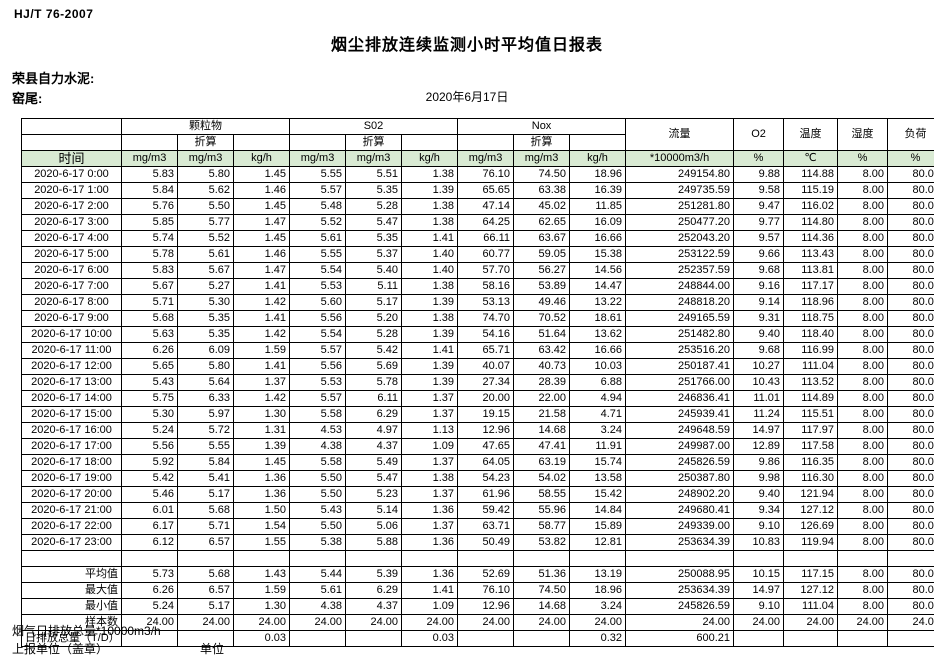 The image size is (934, 658). Describe the element at coordinates (759, 510) in the screenshot. I see `cell-o2: 9.34` at that location.